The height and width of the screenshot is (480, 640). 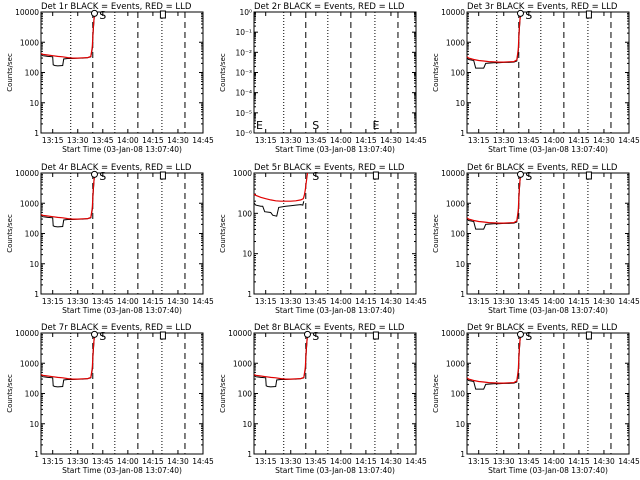 I want to click on panel-title: Det 8r BLACK = Events, RED = LLD, so click(x=329, y=328).